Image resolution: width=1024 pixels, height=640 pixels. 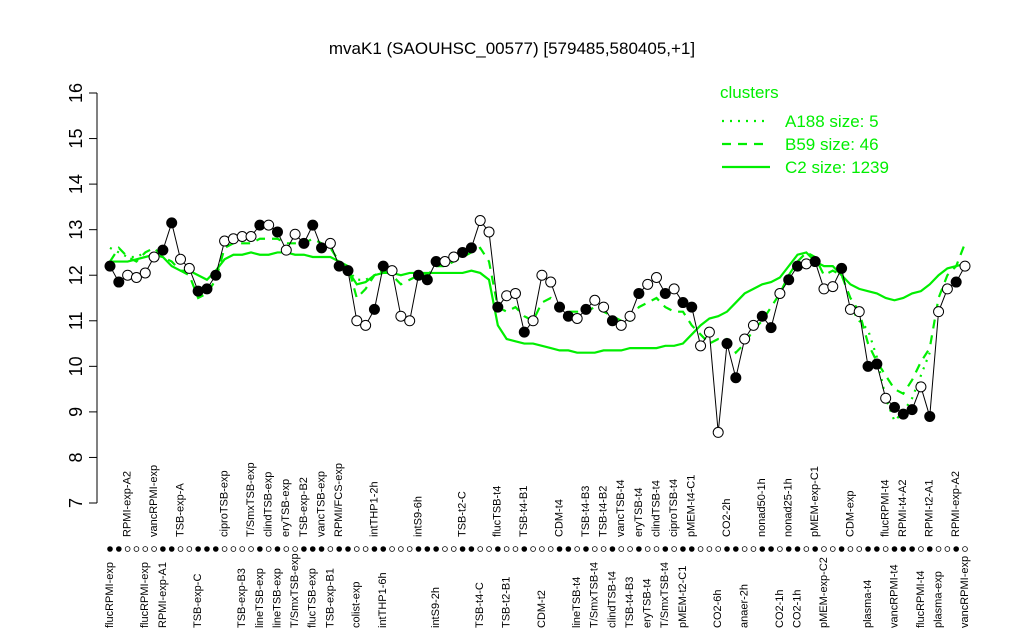 What do you see at coordinates (903, 508) in the screenshot?
I see `x-tick-label: RPMI-t4-A2` at bounding box center [903, 508].